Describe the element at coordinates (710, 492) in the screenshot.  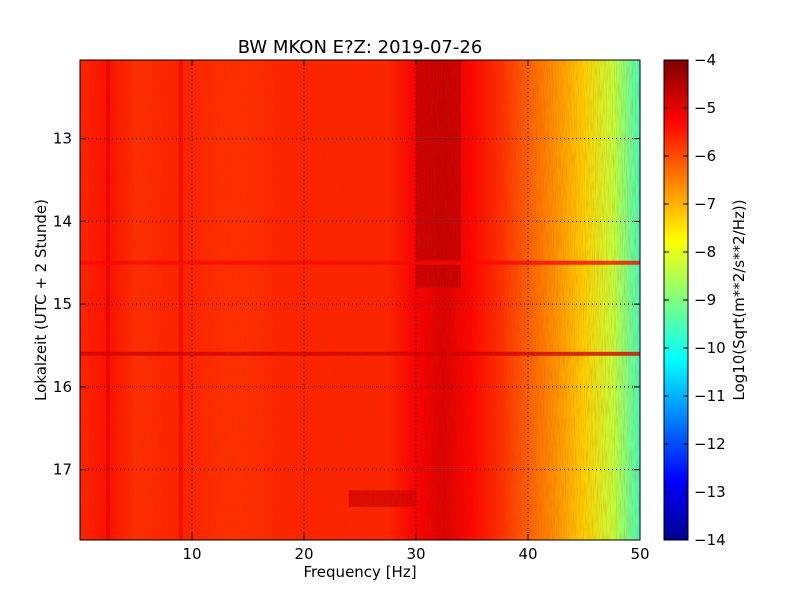
I see `colorbar-tick-label: −13` at that location.